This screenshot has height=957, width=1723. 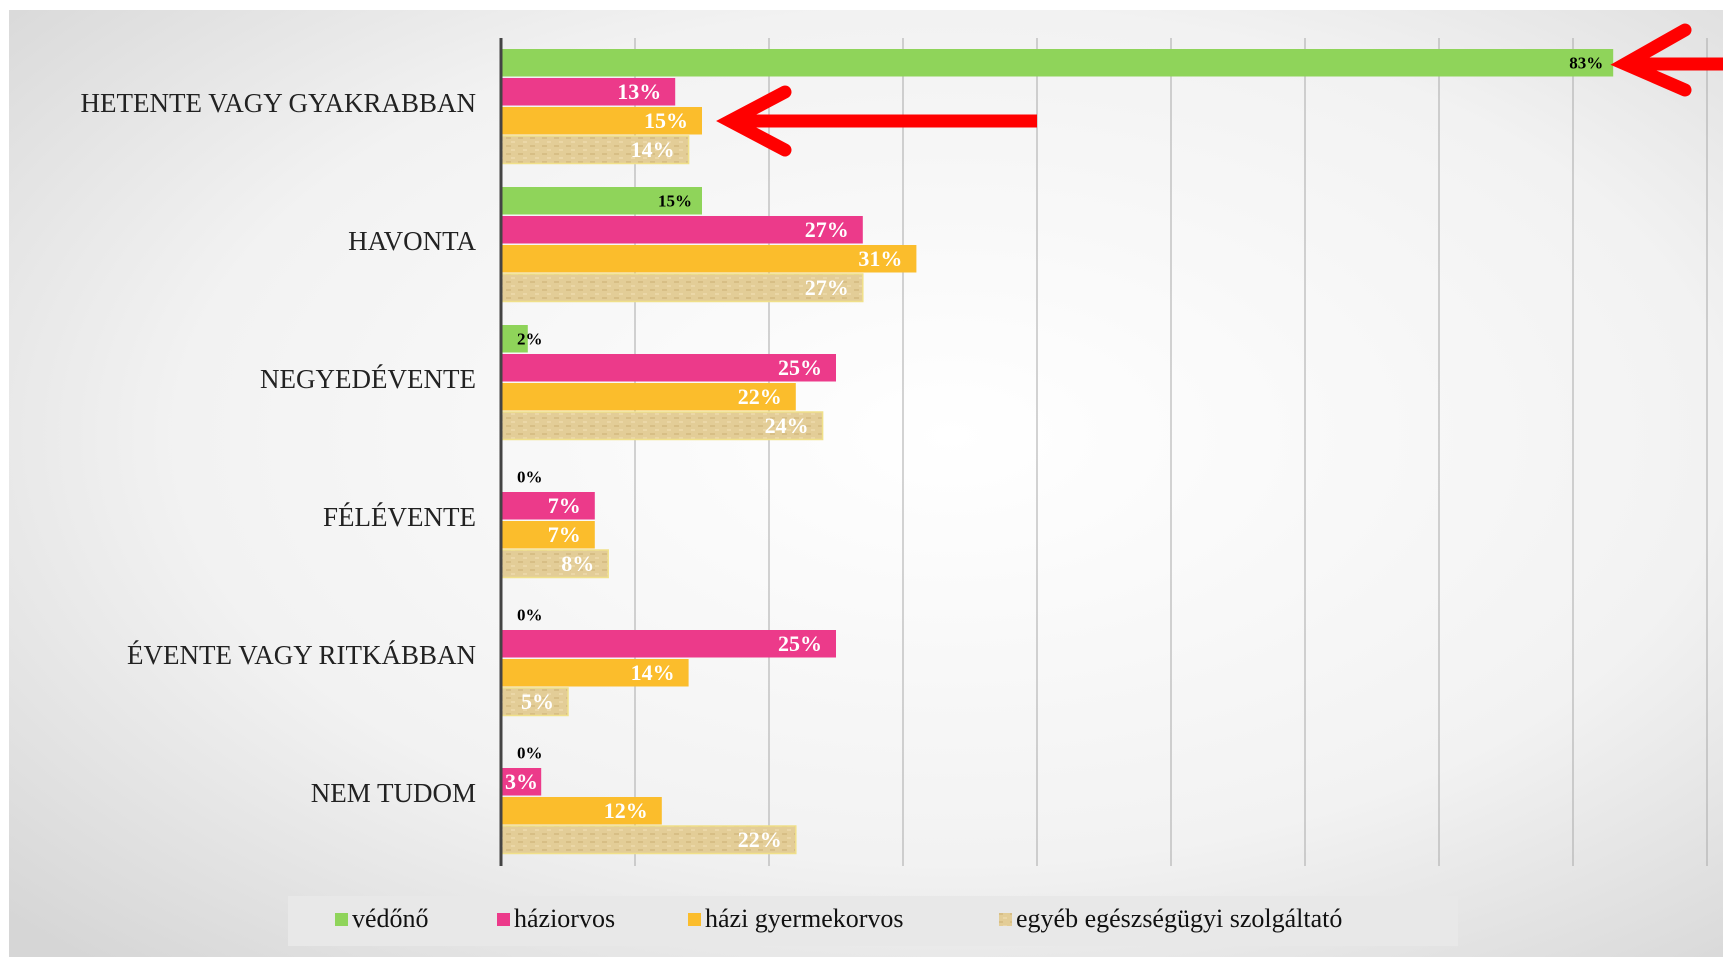 I want to click on value-label: 83%, so click(x=1586, y=63).